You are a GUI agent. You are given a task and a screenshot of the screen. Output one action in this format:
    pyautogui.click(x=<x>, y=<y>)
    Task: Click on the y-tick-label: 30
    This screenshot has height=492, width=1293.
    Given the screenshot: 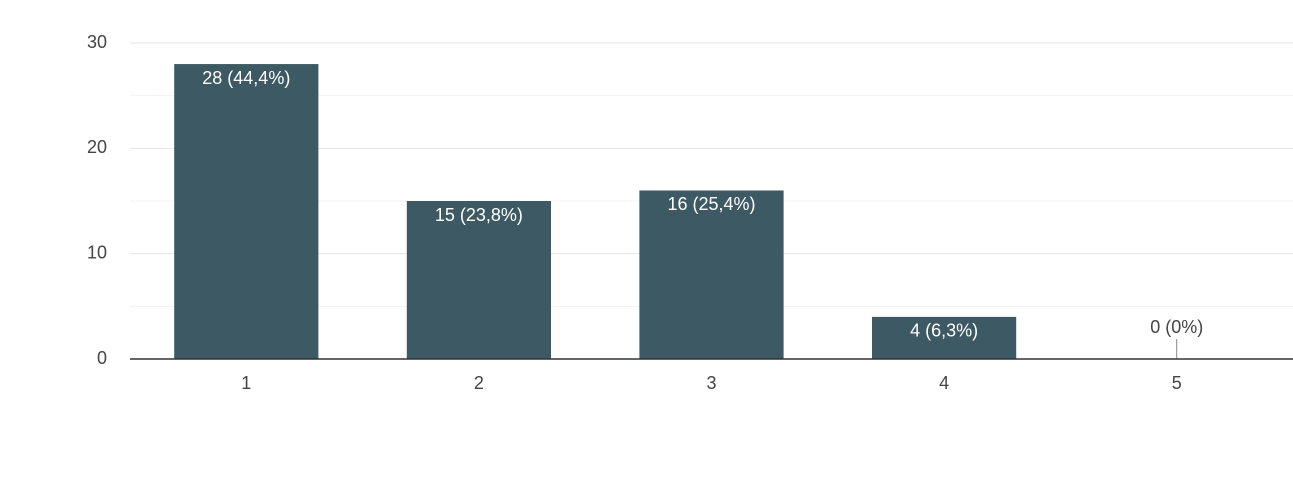 What is the action you would take?
    pyautogui.click(x=97, y=42)
    